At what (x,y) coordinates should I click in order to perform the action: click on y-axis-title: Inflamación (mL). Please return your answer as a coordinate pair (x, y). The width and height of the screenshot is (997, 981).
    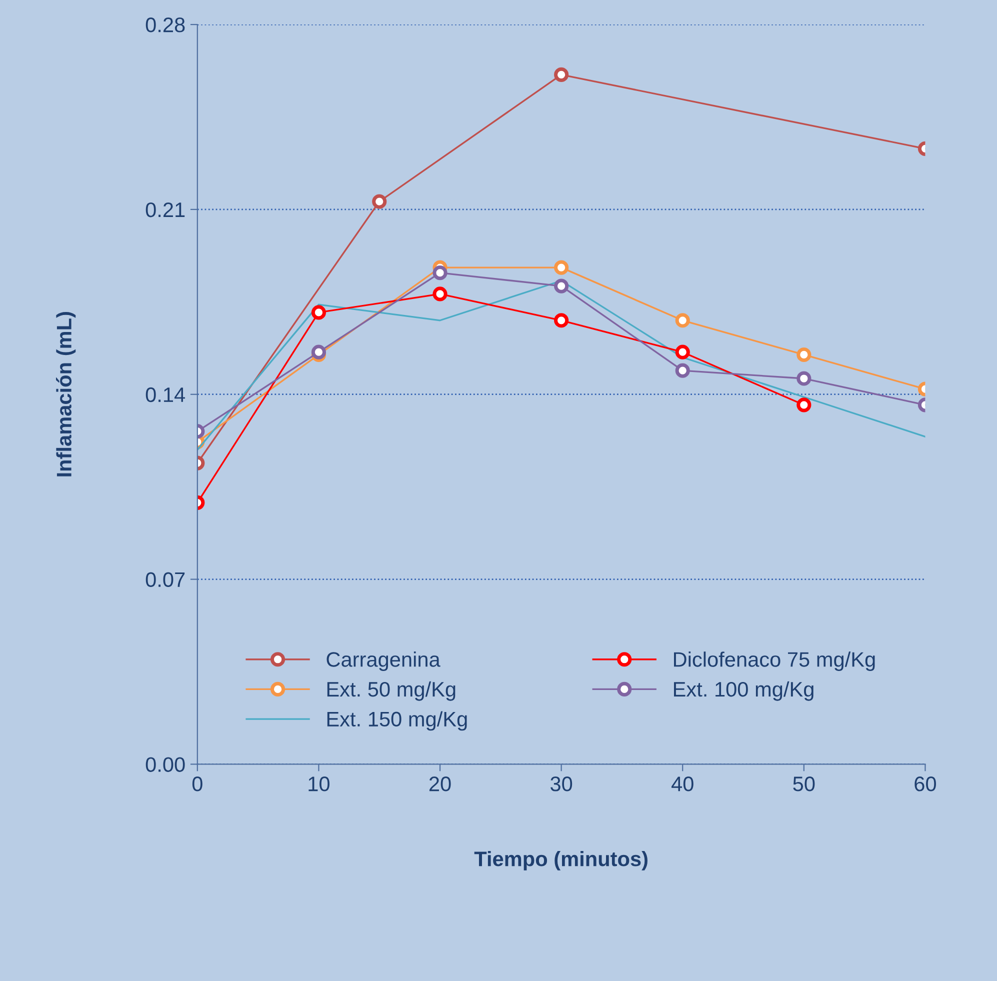
    Looking at the image, I should click on (66, 394).